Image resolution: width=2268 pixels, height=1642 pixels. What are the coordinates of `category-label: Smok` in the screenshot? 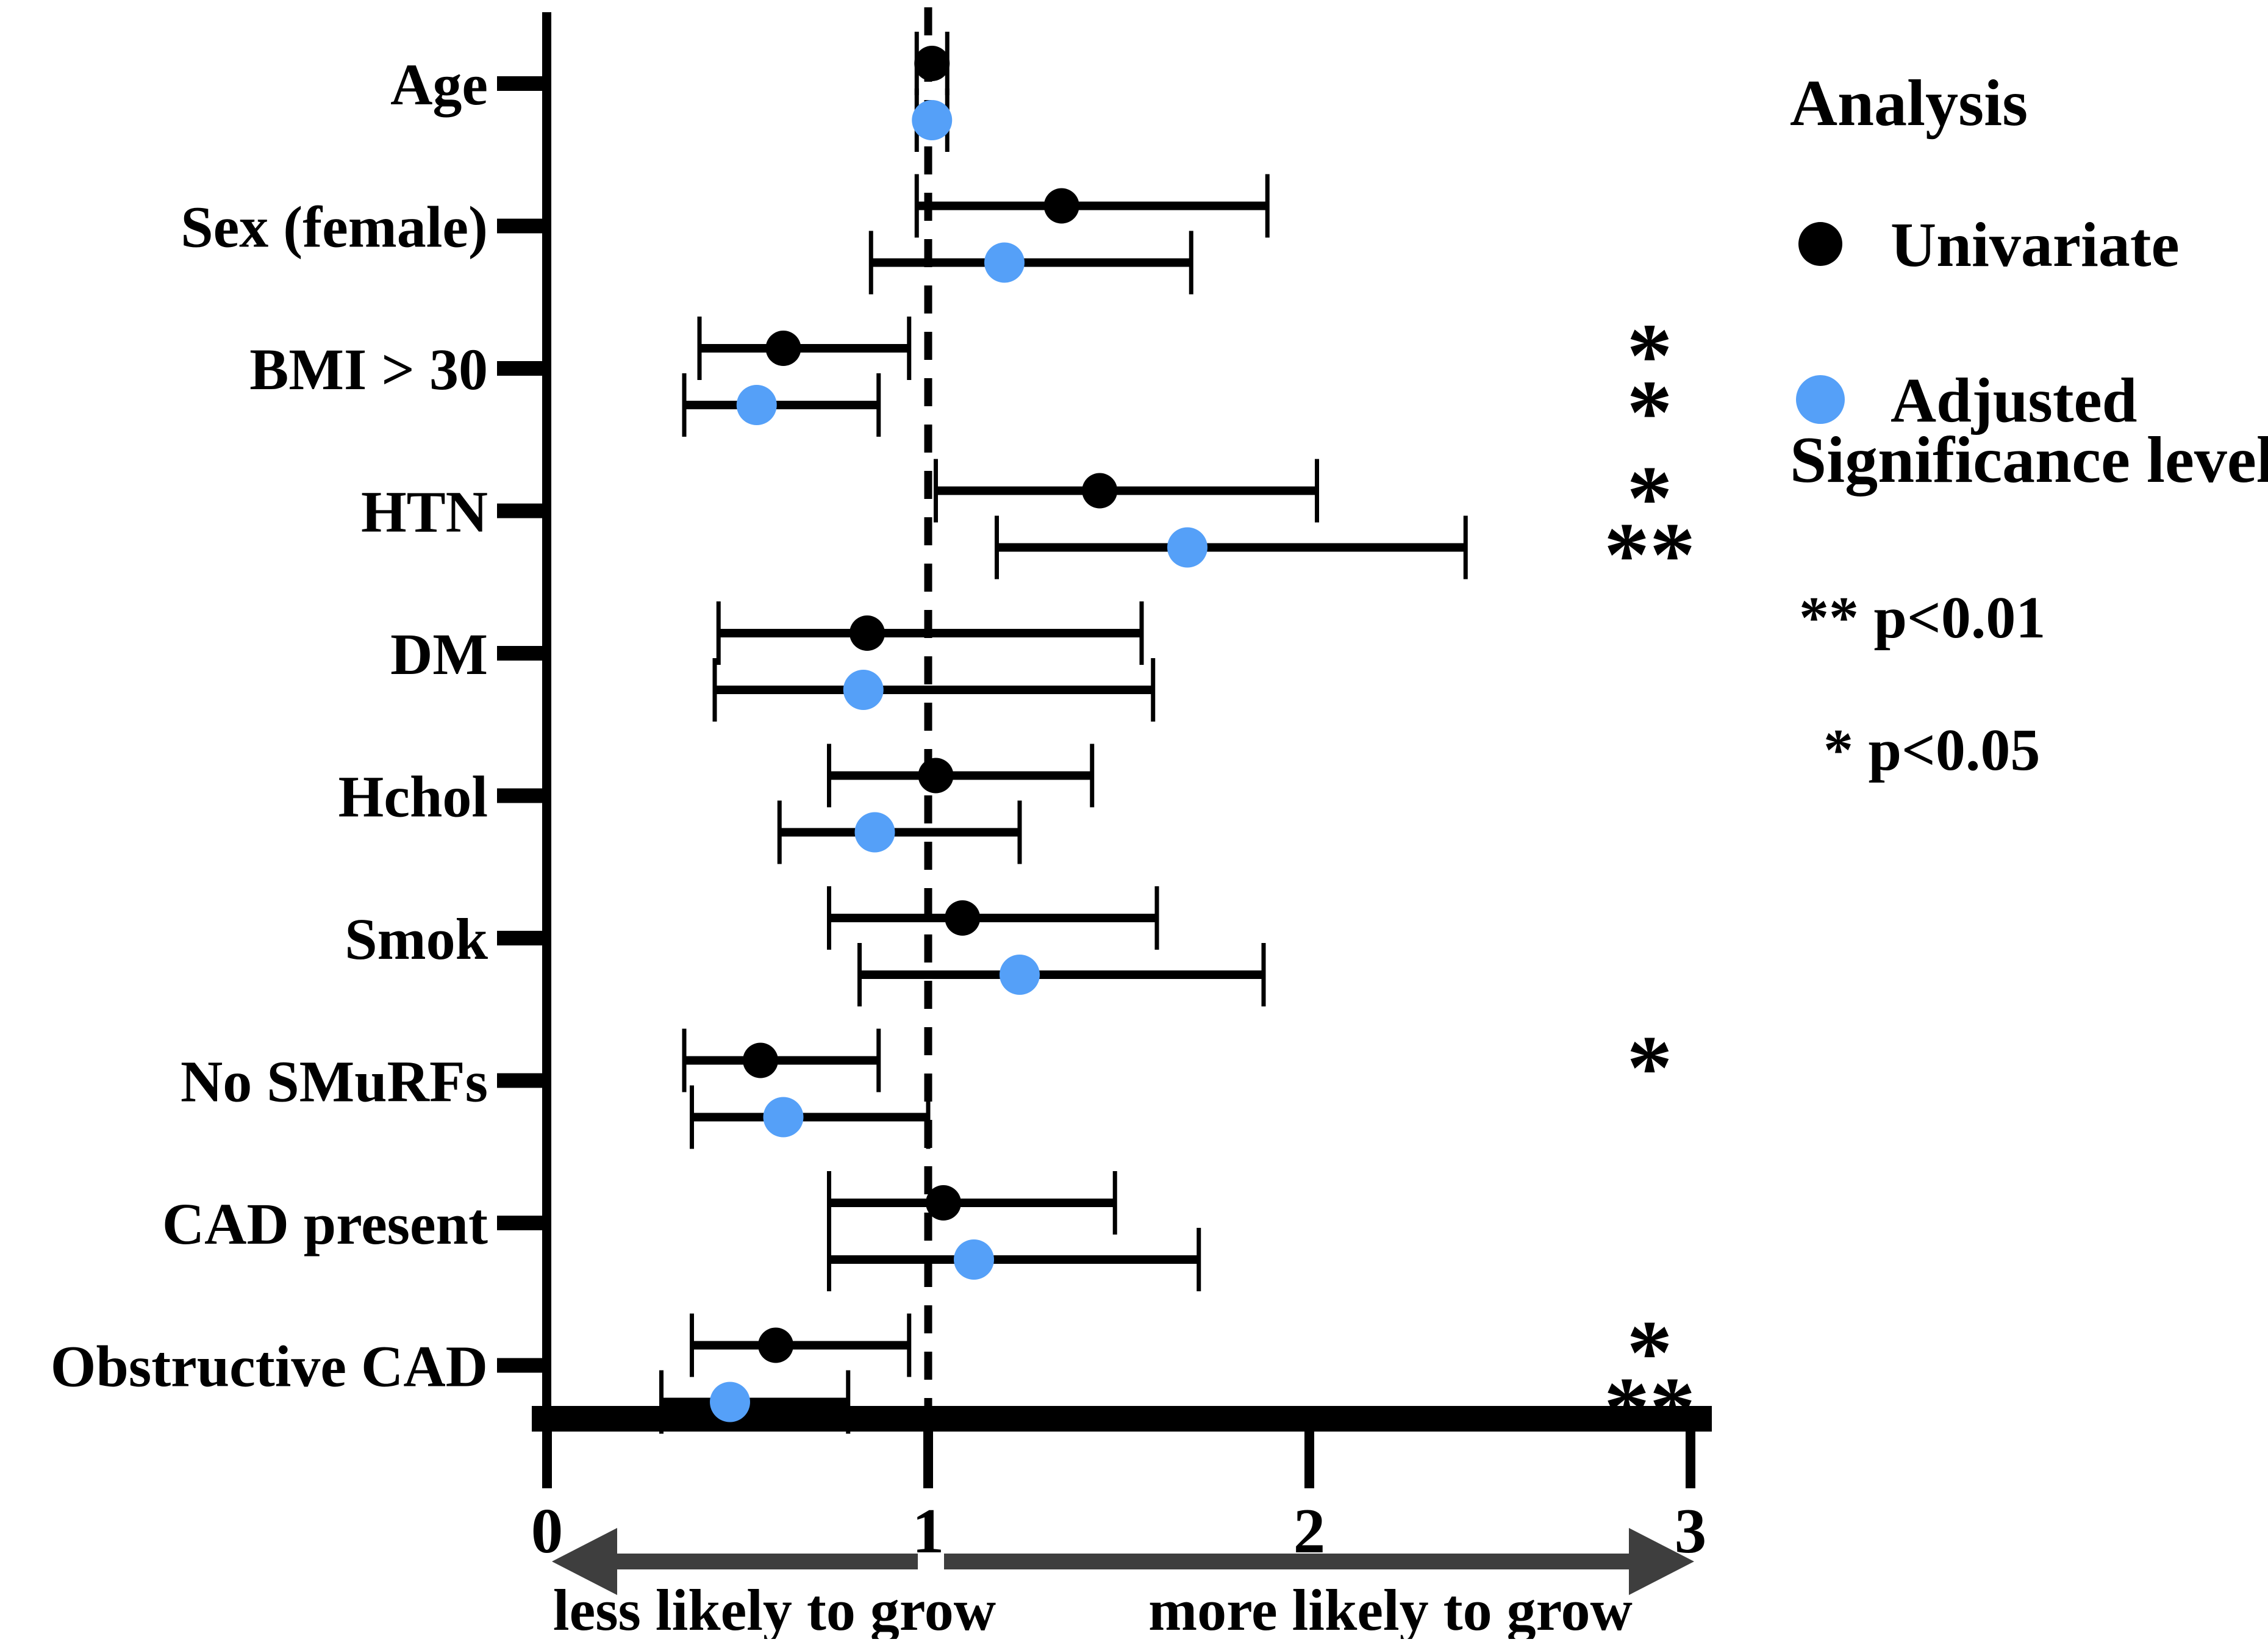 It's located at (416, 939).